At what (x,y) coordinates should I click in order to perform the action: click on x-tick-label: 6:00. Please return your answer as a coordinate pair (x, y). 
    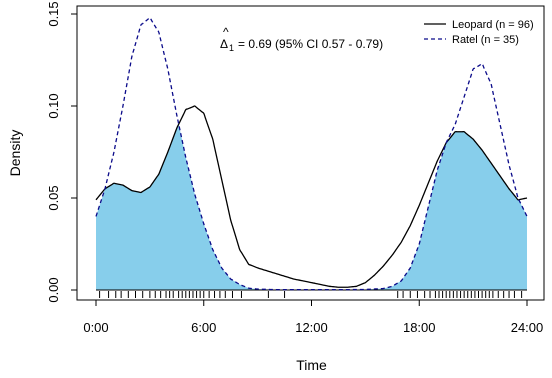
    Looking at the image, I should click on (203, 327).